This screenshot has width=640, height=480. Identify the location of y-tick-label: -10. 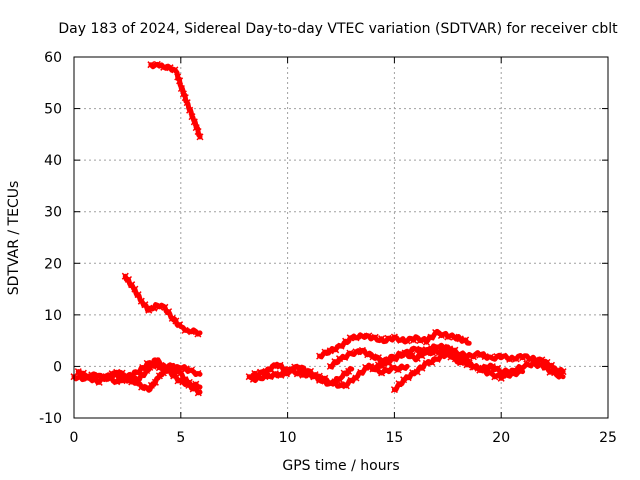
(50, 419).